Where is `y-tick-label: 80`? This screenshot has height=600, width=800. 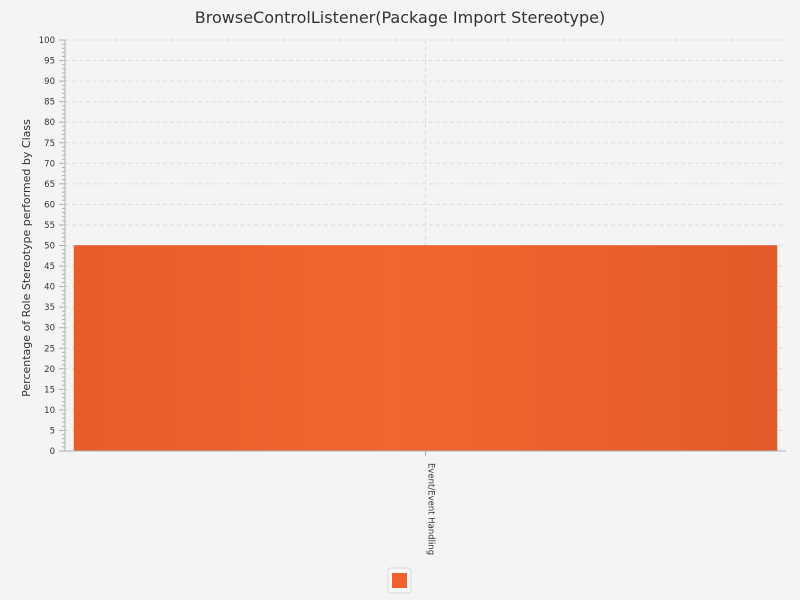
y-tick-label: 80 is located at coordinates (49, 123).